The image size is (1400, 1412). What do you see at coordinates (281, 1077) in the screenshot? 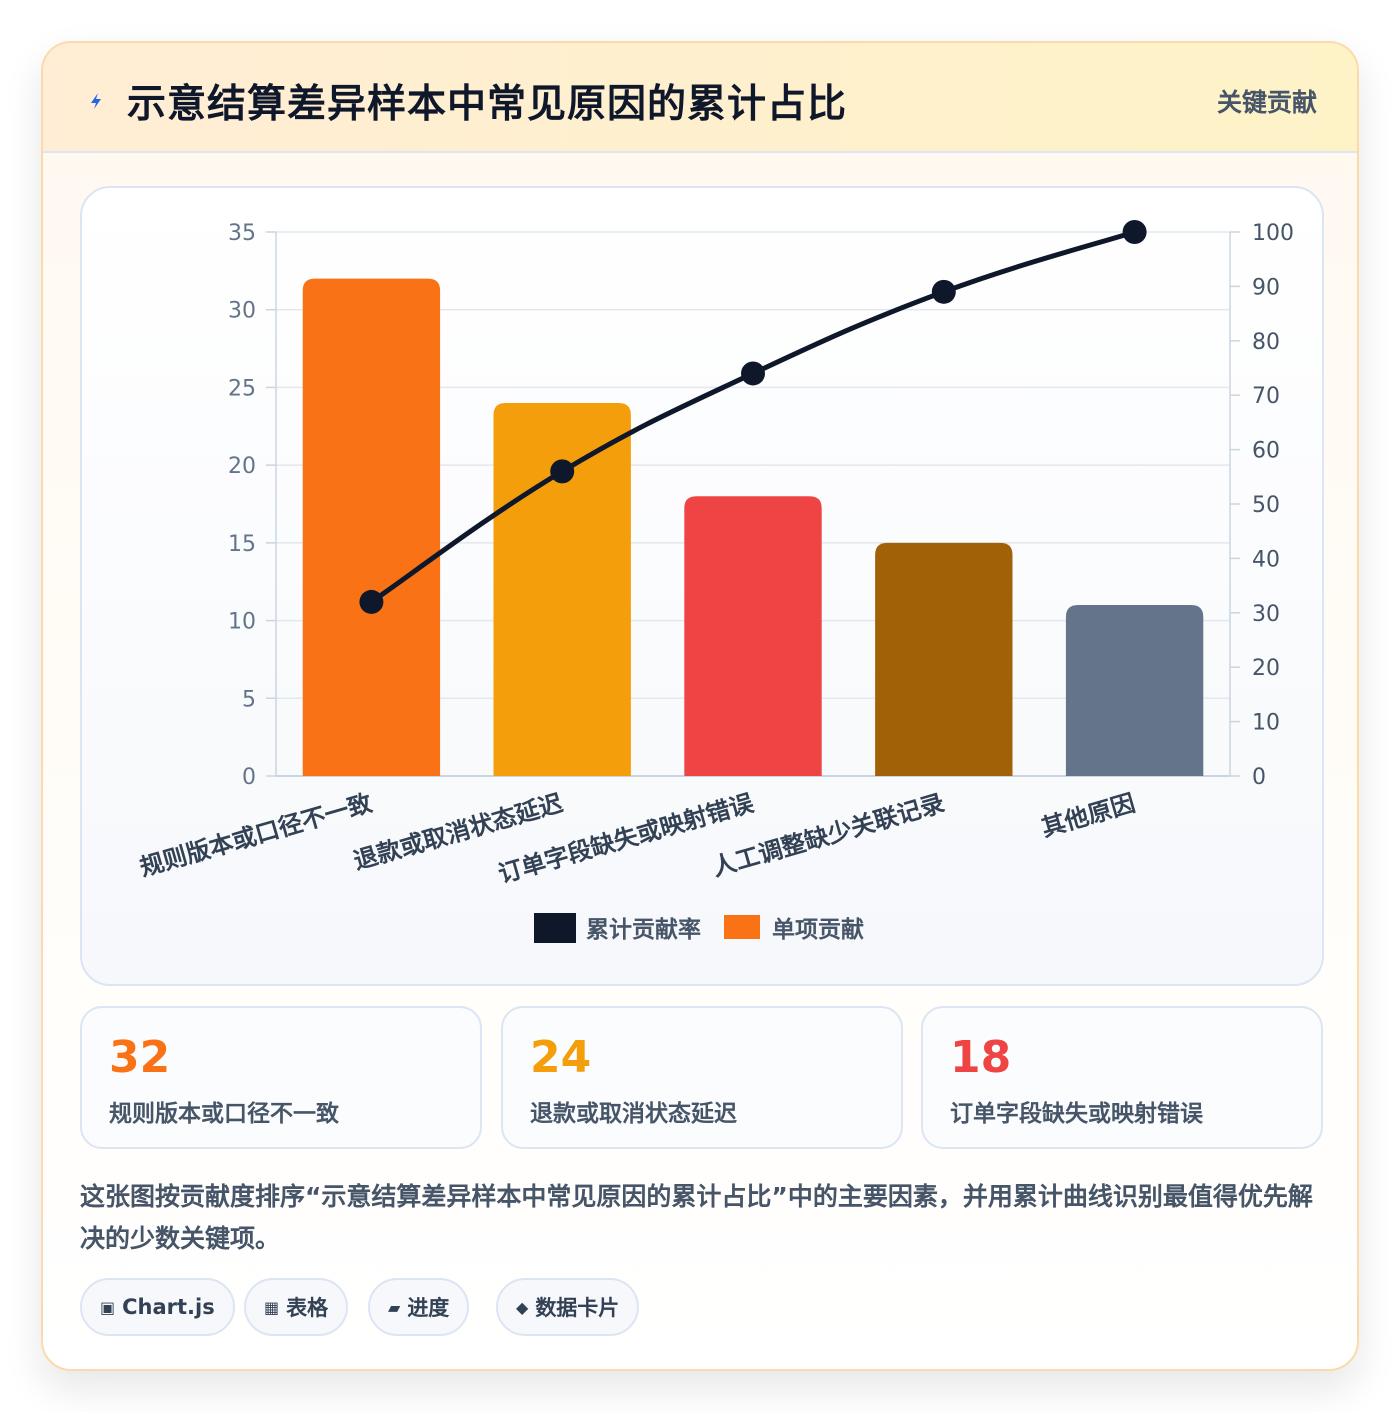
I see `stat-card: 32 规则版本或口径不一致` at bounding box center [281, 1077].